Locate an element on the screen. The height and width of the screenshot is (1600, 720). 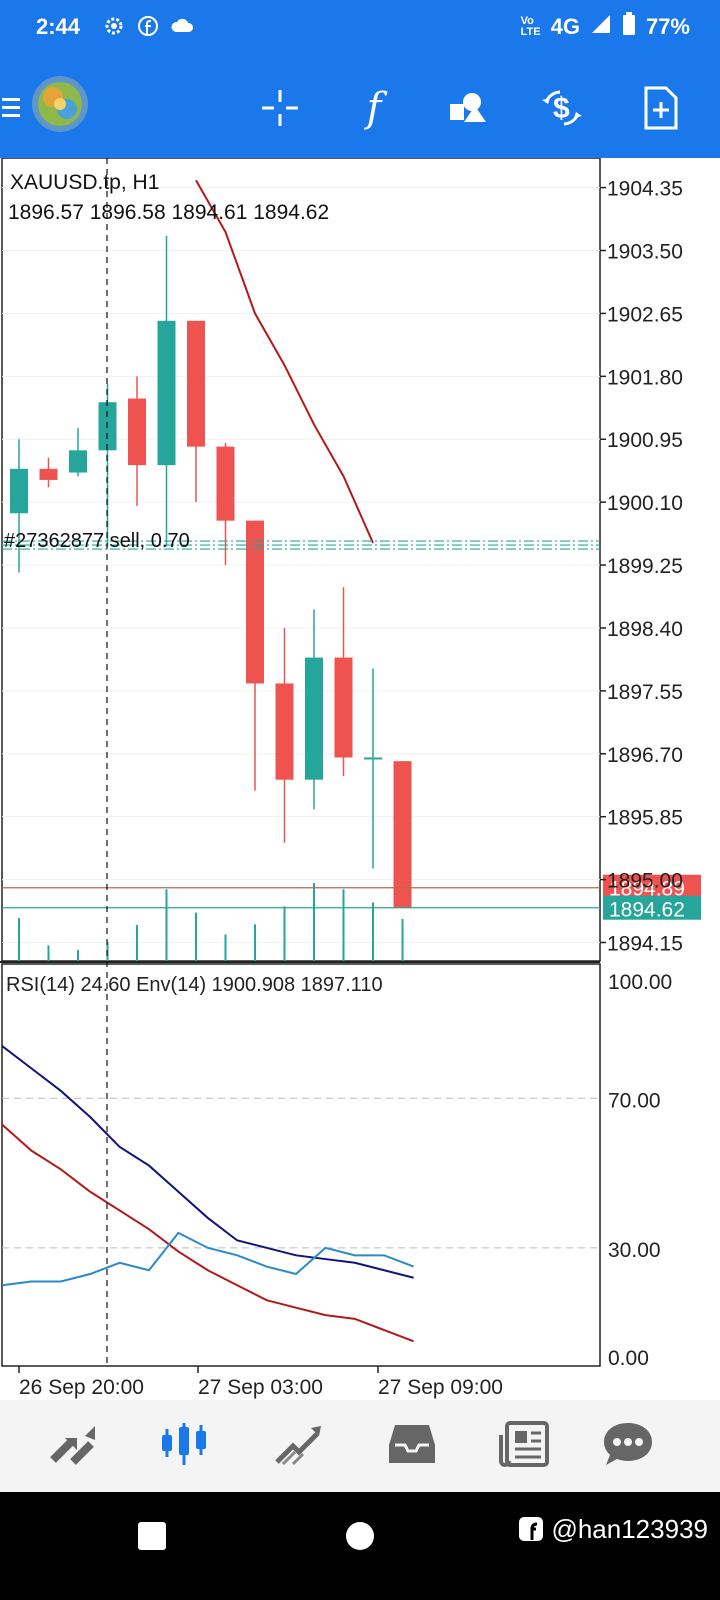
indicator-values-label: RSI(14) 24.60 Env(14) 1900.908 1897.110 is located at coordinates (194, 985).